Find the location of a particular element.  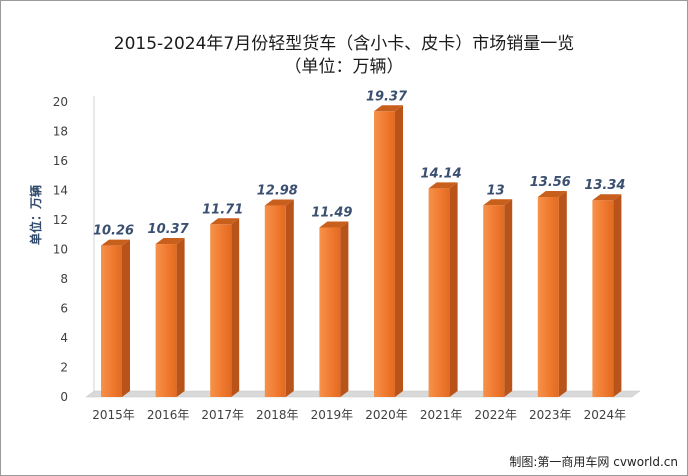

data-label: 11.49 is located at coordinates (331, 213).